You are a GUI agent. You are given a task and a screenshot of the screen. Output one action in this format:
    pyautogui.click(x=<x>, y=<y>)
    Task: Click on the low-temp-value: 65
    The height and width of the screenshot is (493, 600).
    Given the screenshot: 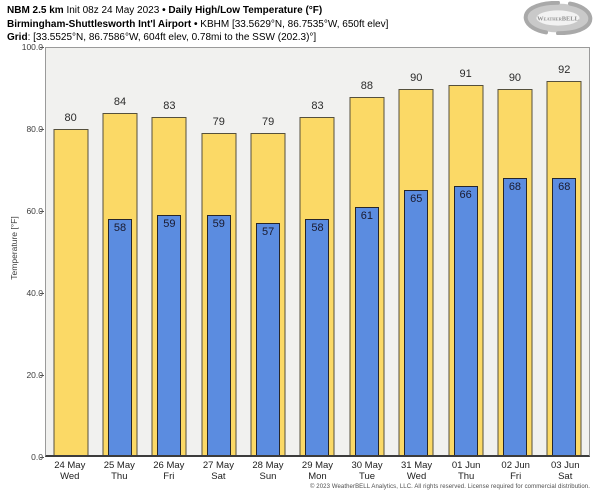 What is the action you would take?
    pyautogui.click(x=416, y=199)
    